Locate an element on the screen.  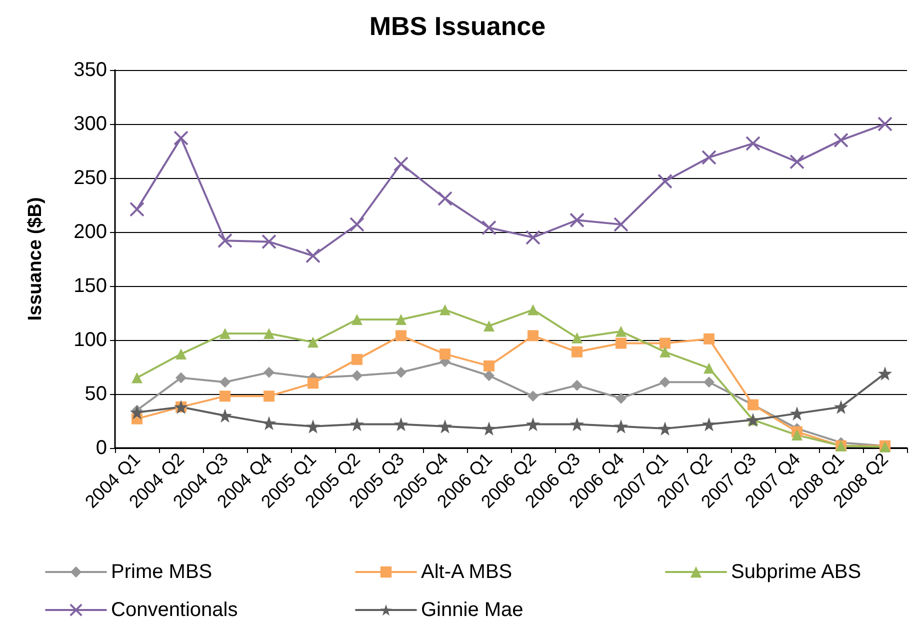
y-tick-label: 350 is located at coordinates (90, 70).